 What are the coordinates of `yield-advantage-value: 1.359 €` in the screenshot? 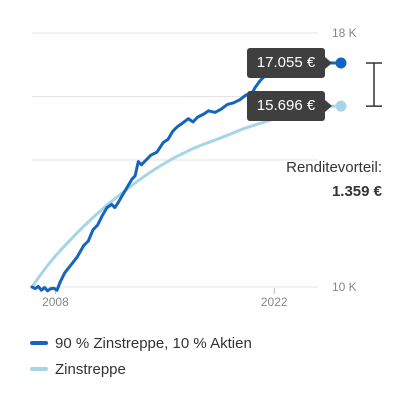 It's located at (356, 191).